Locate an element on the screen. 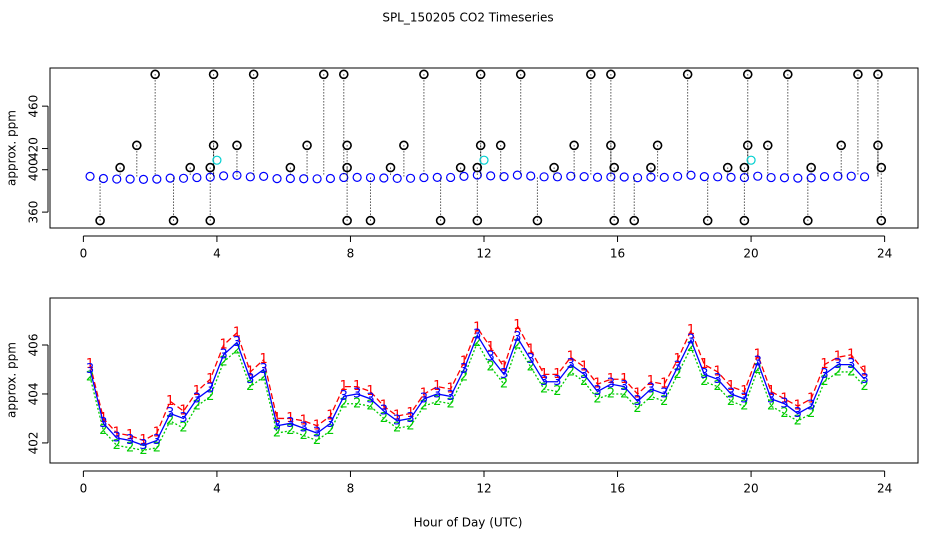 The image size is (936, 540). x-tick-label: 4 is located at coordinates (217, 489).